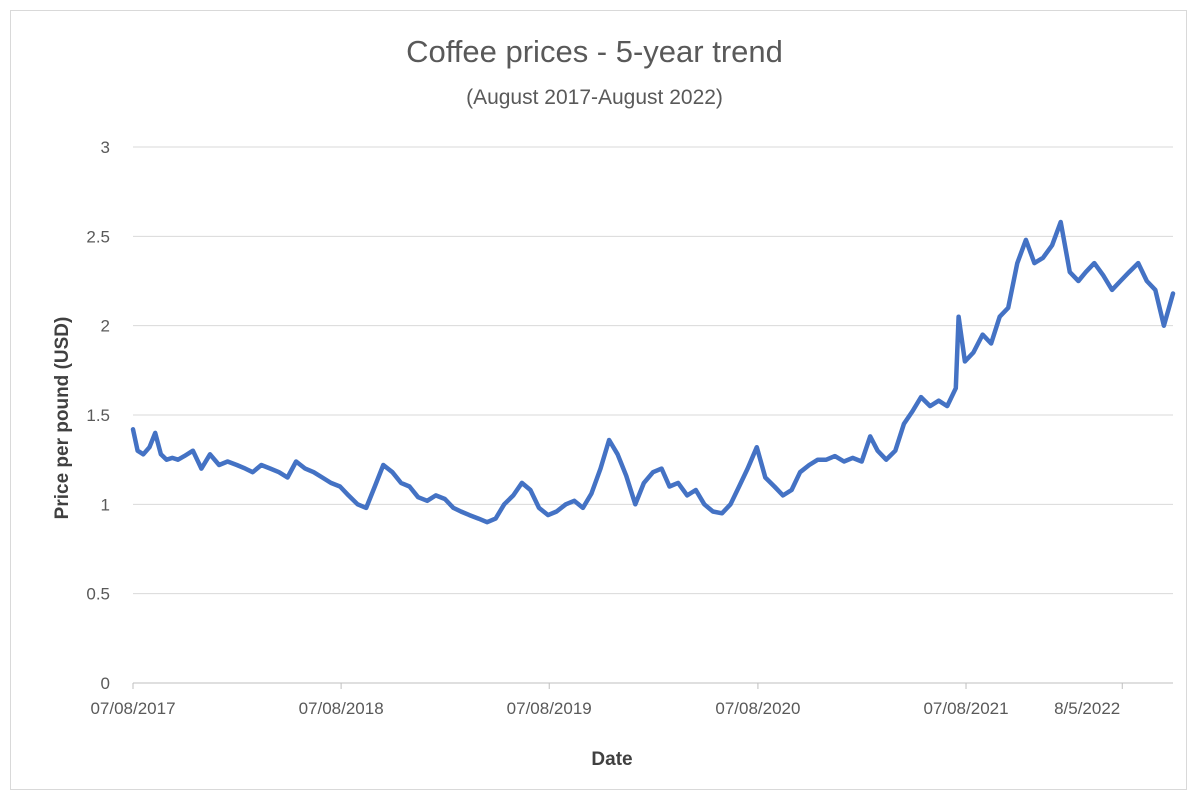 The width and height of the screenshot is (1189, 792). Describe the element at coordinates (594, 51) in the screenshot. I see `chart-title: Coffee prices - 5-year trend` at that location.